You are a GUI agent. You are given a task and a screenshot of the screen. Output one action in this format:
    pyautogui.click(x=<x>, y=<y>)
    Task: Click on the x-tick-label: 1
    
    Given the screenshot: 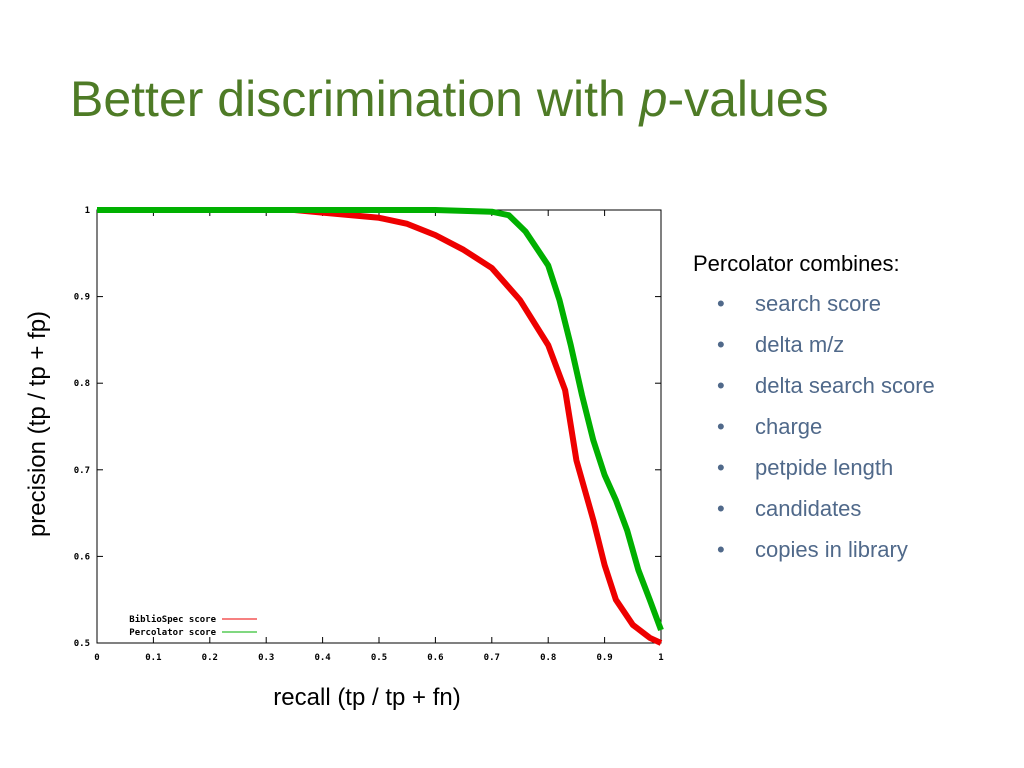 What is the action you would take?
    pyautogui.click(x=660, y=658)
    